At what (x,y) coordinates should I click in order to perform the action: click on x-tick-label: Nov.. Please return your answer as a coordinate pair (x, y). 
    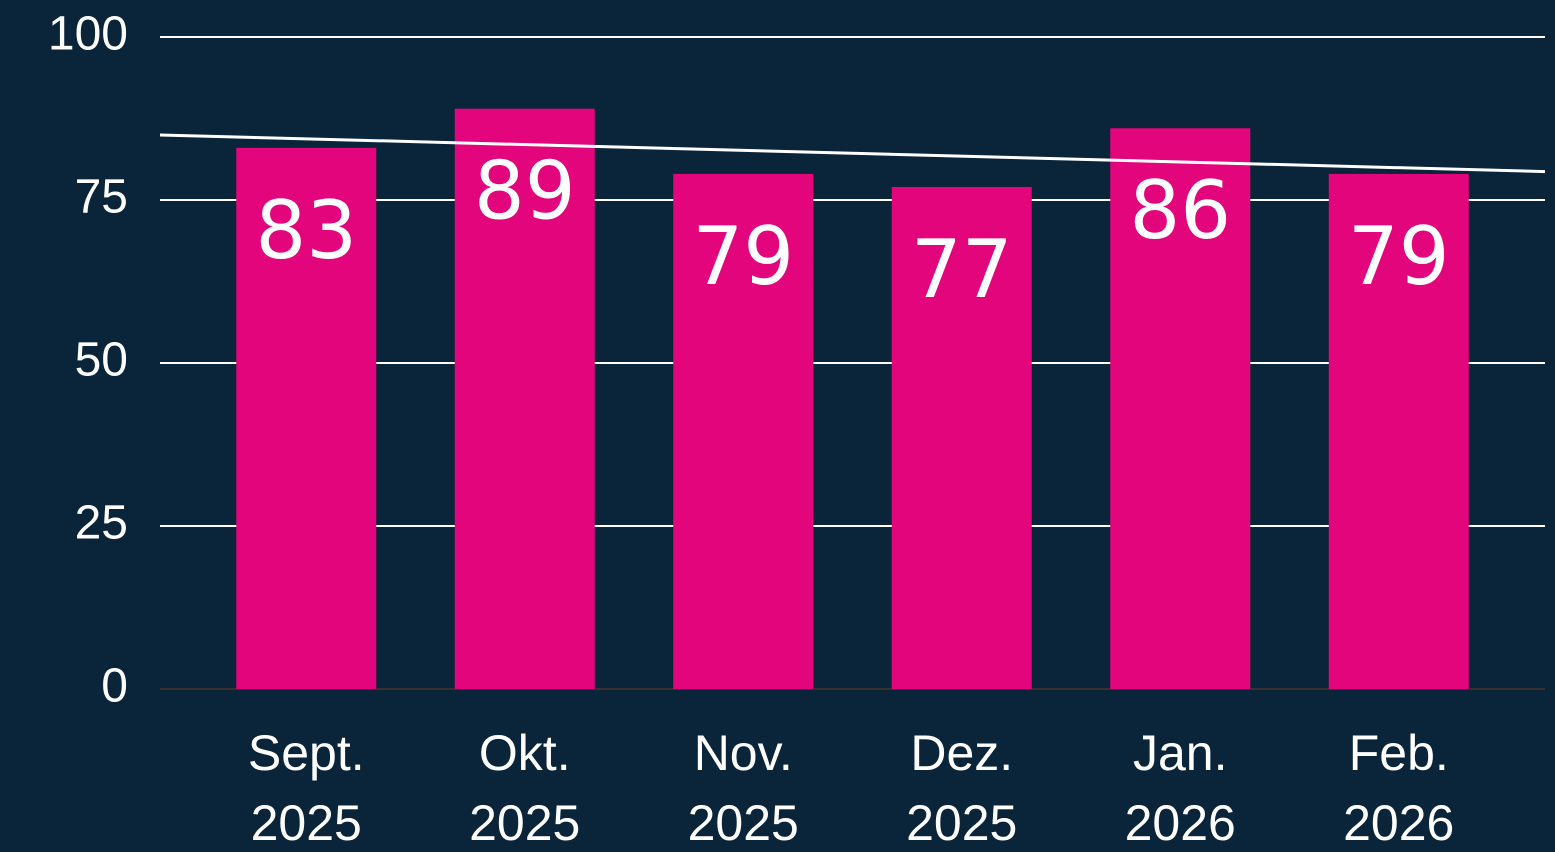
    Looking at the image, I should click on (743, 753).